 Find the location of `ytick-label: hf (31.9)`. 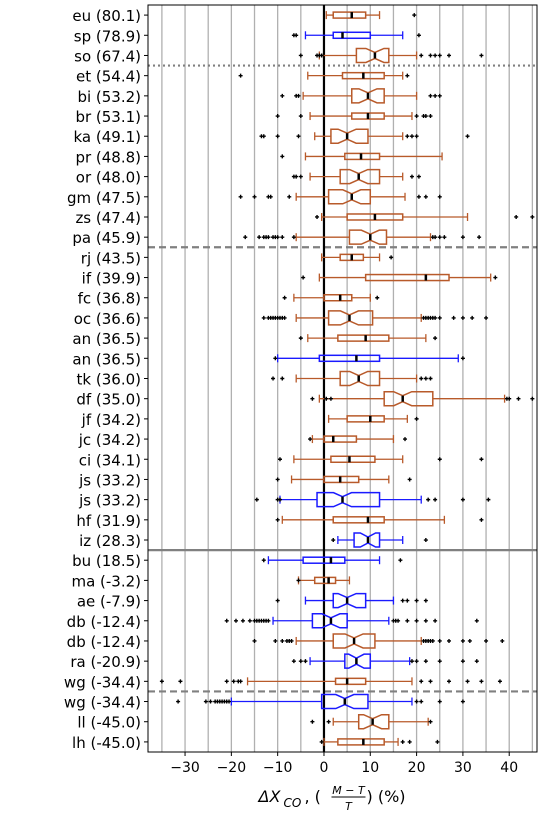

ytick-label: hf (31.9) is located at coordinates (108, 521).